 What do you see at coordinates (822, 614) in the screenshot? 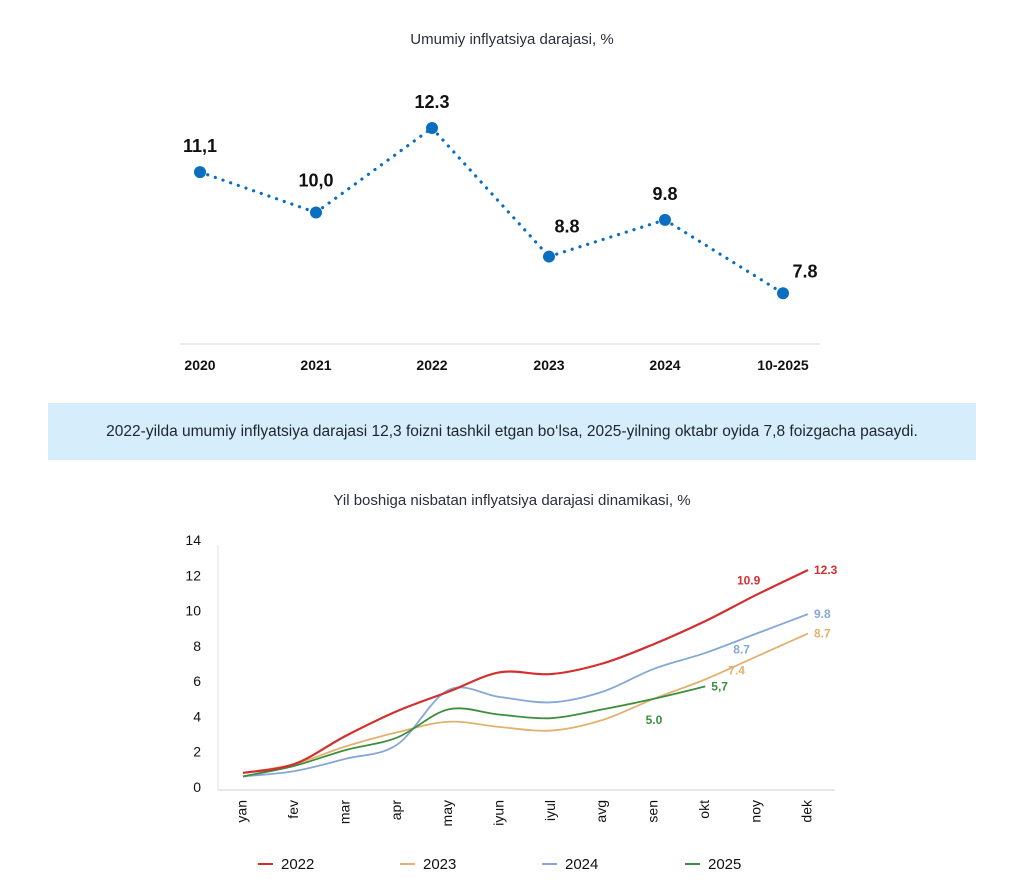
I see `chart2-data-label: 9.8` at bounding box center [822, 614].